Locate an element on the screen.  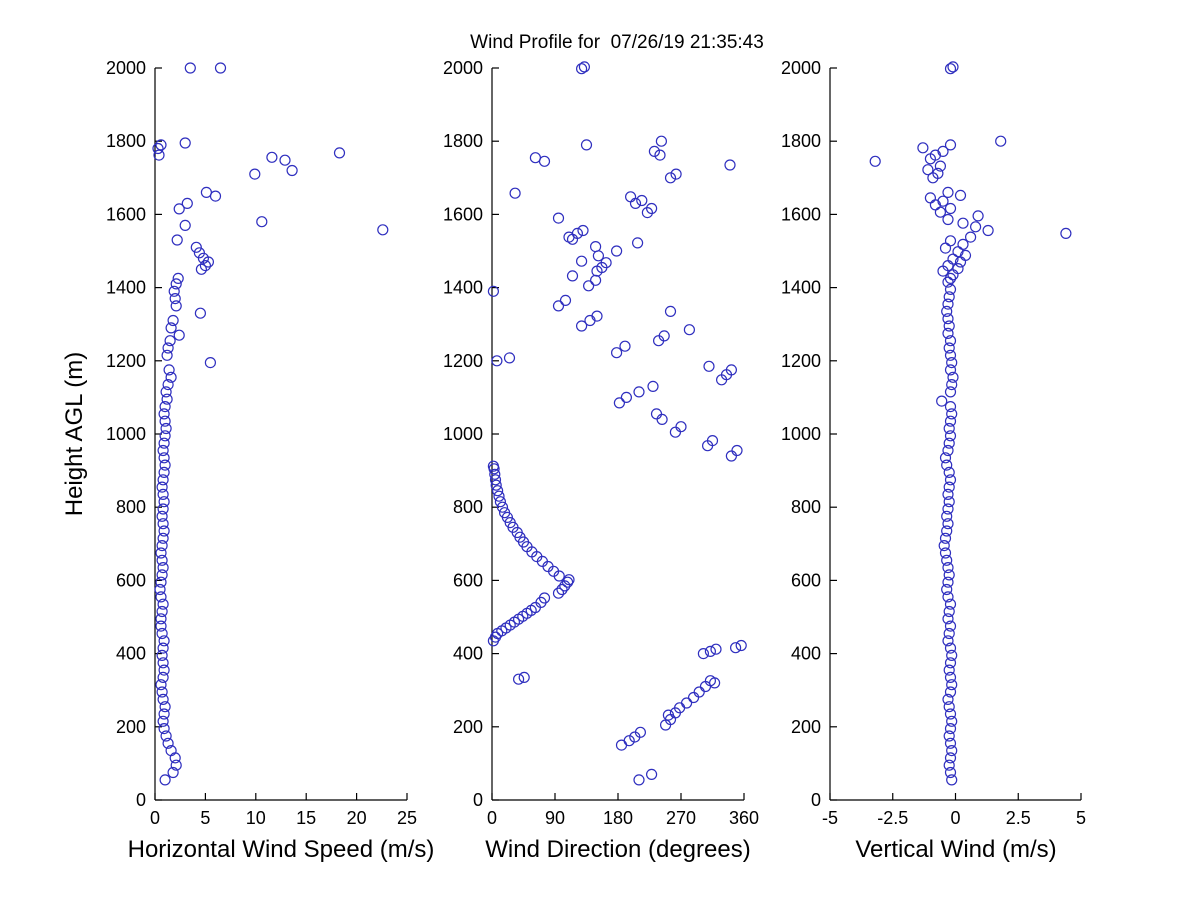
svg-text: 10 is located at coordinates (256, 818).